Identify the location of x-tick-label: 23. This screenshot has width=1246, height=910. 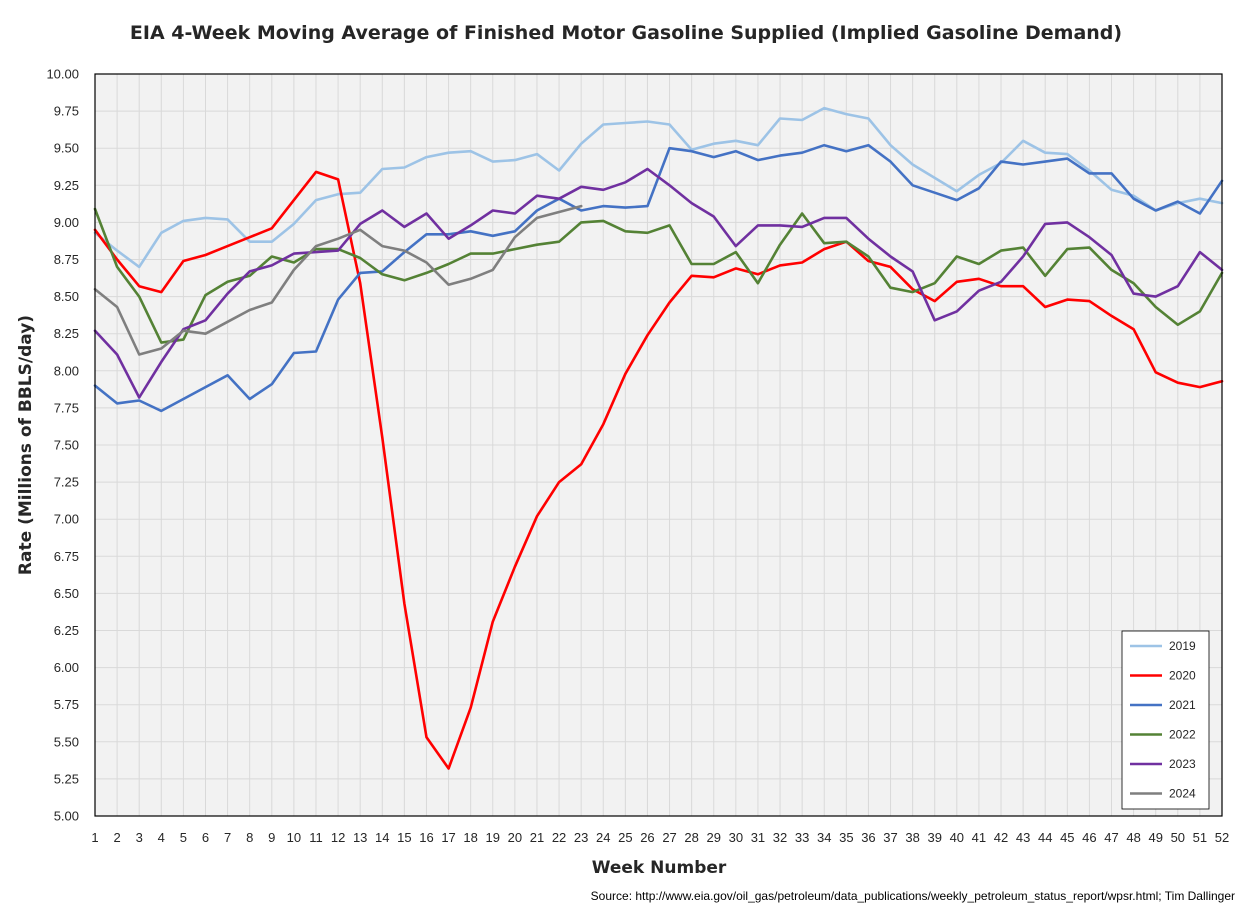
(581, 837).